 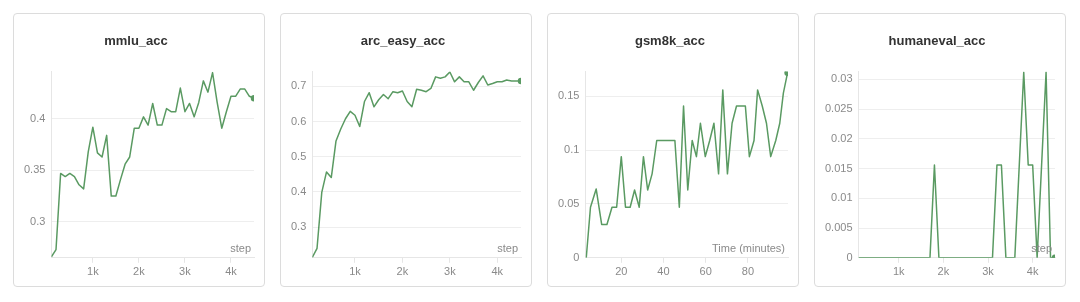 What do you see at coordinates (839, 167) in the screenshot?
I see `y-tick-label: 0.015` at bounding box center [839, 167].